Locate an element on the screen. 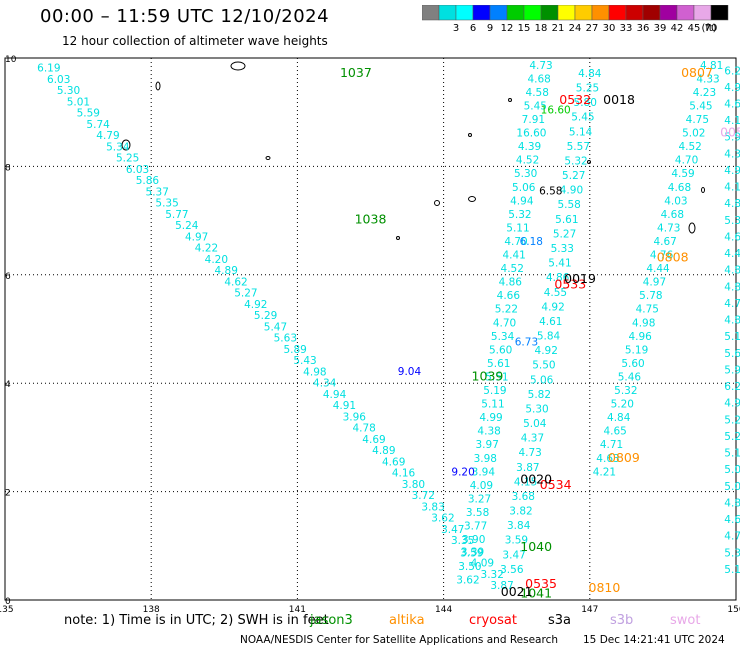  latitude-tick-label: 2 is located at coordinates (8, 494).